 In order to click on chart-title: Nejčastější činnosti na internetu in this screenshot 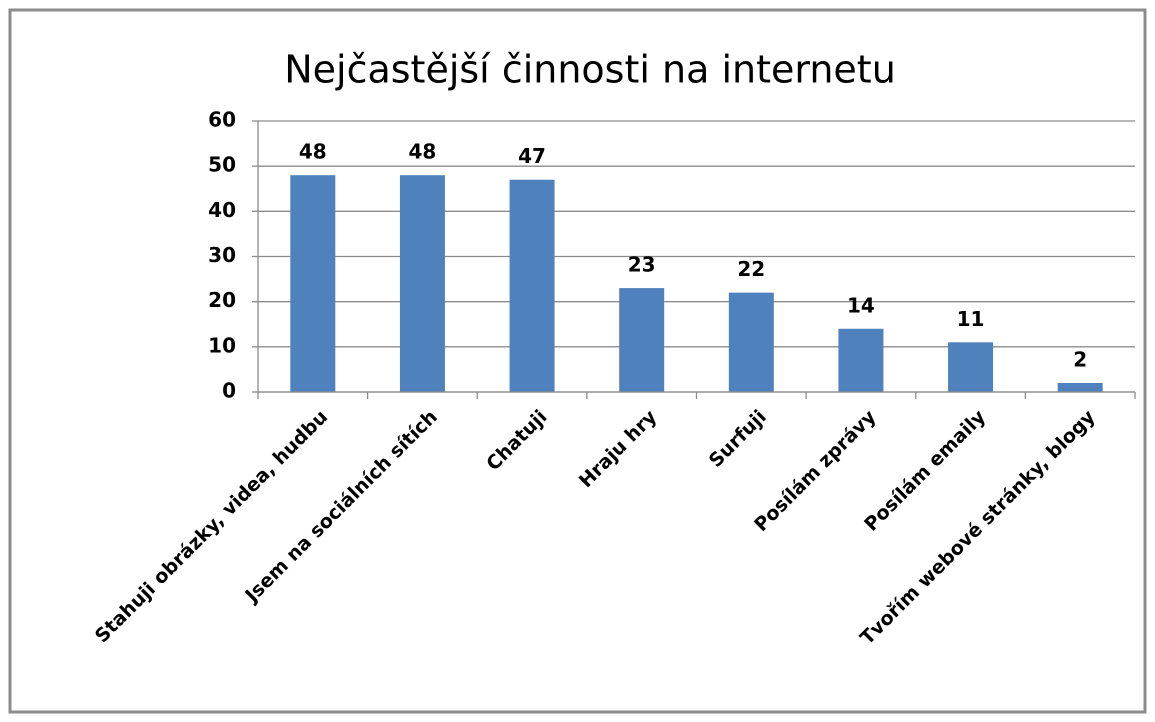, I will do `click(590, 70)`.